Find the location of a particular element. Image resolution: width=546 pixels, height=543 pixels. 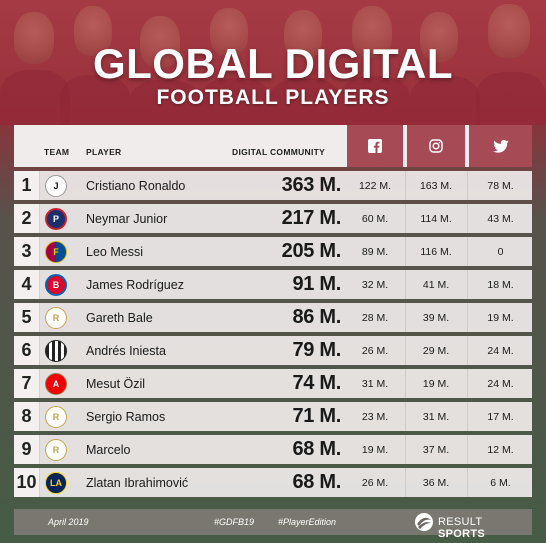

title-block: GLOBAL DIGITAL FOOTBALL PLAYERS is located at coordinates (273, 76).